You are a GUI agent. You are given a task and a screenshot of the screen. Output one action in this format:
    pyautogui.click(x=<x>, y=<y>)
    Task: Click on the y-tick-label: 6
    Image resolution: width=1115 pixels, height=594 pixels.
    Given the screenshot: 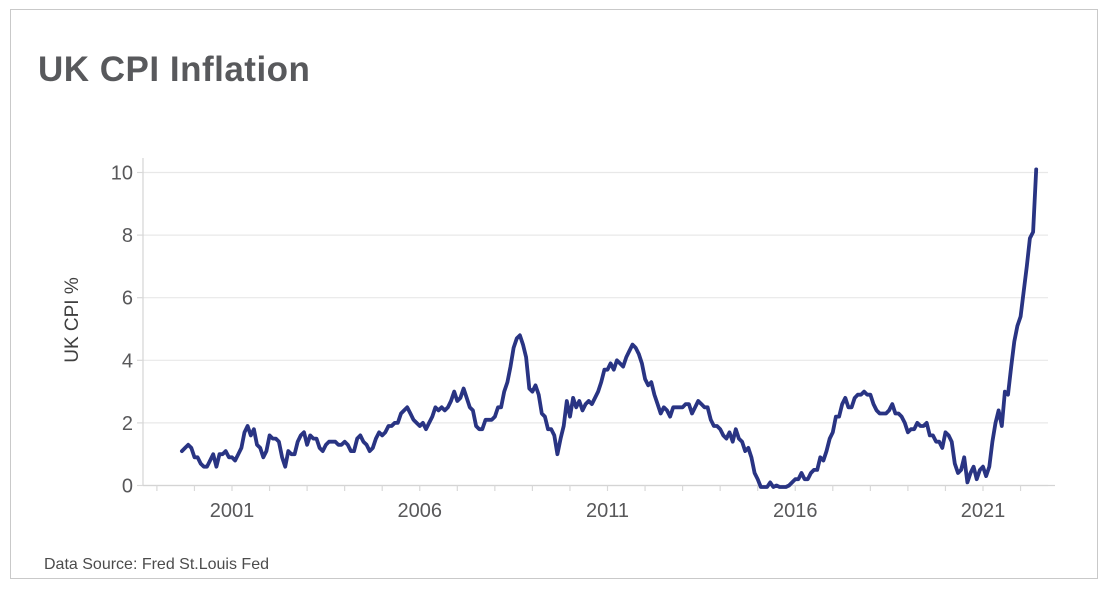 What is the action you would take?
    pyautogui.click(x=127, y=299)
    